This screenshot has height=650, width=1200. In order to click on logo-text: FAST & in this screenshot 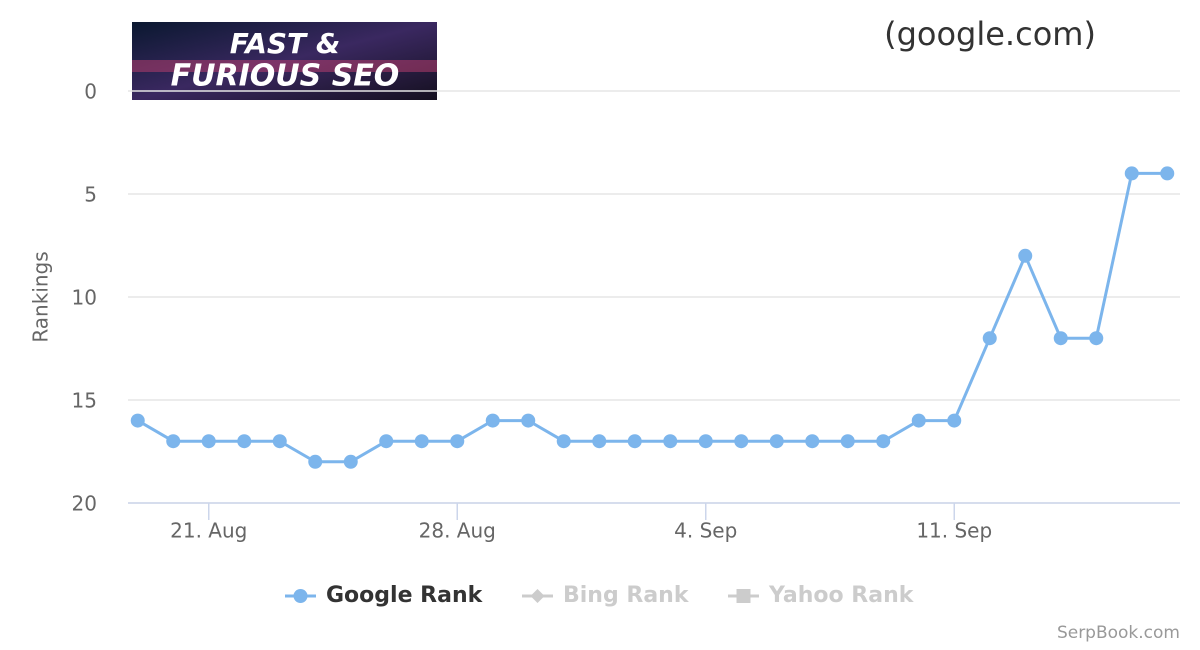, I will do `click(285, 43)`.